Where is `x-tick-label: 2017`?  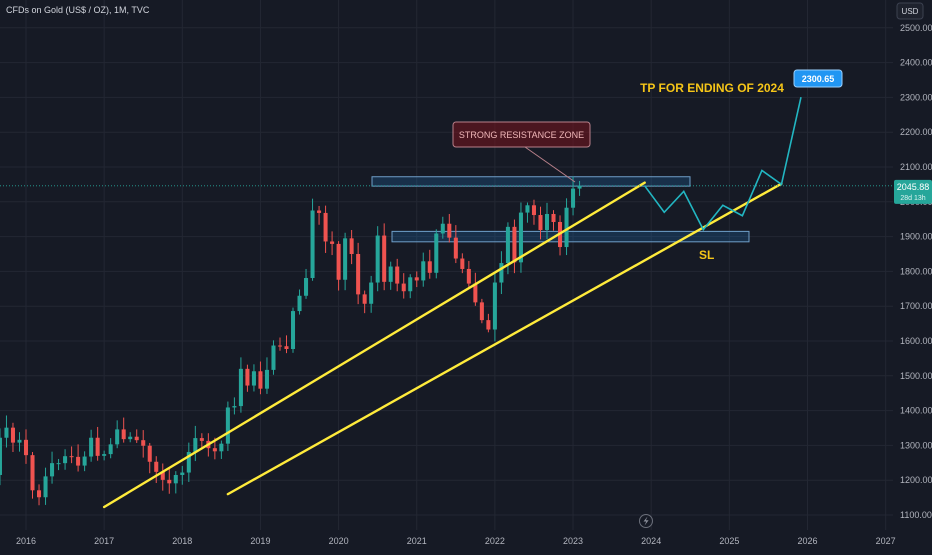 x-tick-label: 2017 is located at coordinates (104, 541).